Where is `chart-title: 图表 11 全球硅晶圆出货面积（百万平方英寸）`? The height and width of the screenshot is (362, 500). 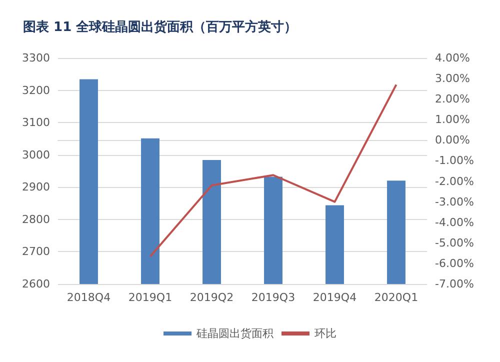
chart-title: 图表 11 全球硅晶圆出货面积（百万平方英寸） is located at coordinates (160, 27).